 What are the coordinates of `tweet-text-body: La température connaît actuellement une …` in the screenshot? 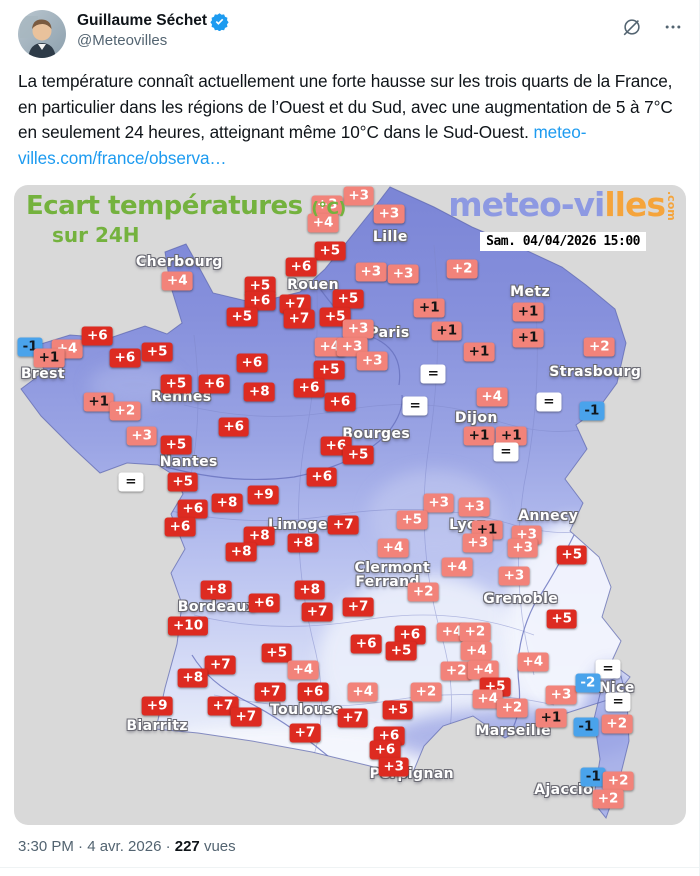 It's located at (345, 107).